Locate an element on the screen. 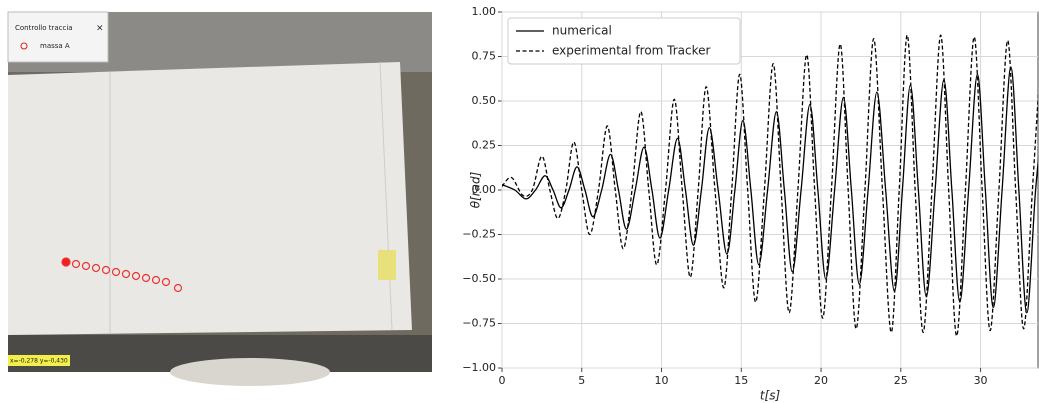  legend-box is located at coordinates (624, 41).